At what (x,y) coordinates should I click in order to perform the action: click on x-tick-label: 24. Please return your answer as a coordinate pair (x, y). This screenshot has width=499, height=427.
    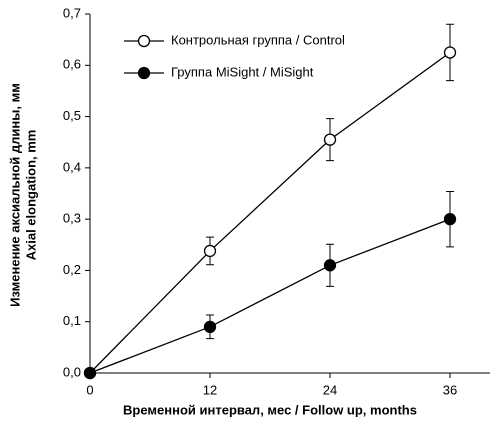
    Looking at the image, I should click on (330, 389).